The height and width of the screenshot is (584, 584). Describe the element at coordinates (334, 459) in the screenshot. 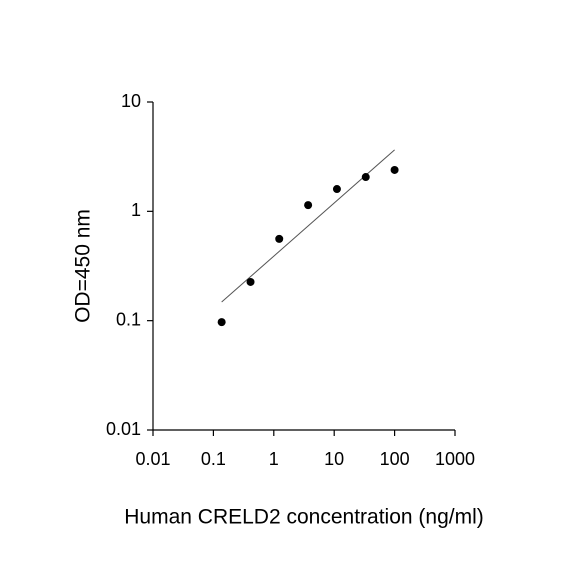

I see `x-tick-label: 10` at that location.